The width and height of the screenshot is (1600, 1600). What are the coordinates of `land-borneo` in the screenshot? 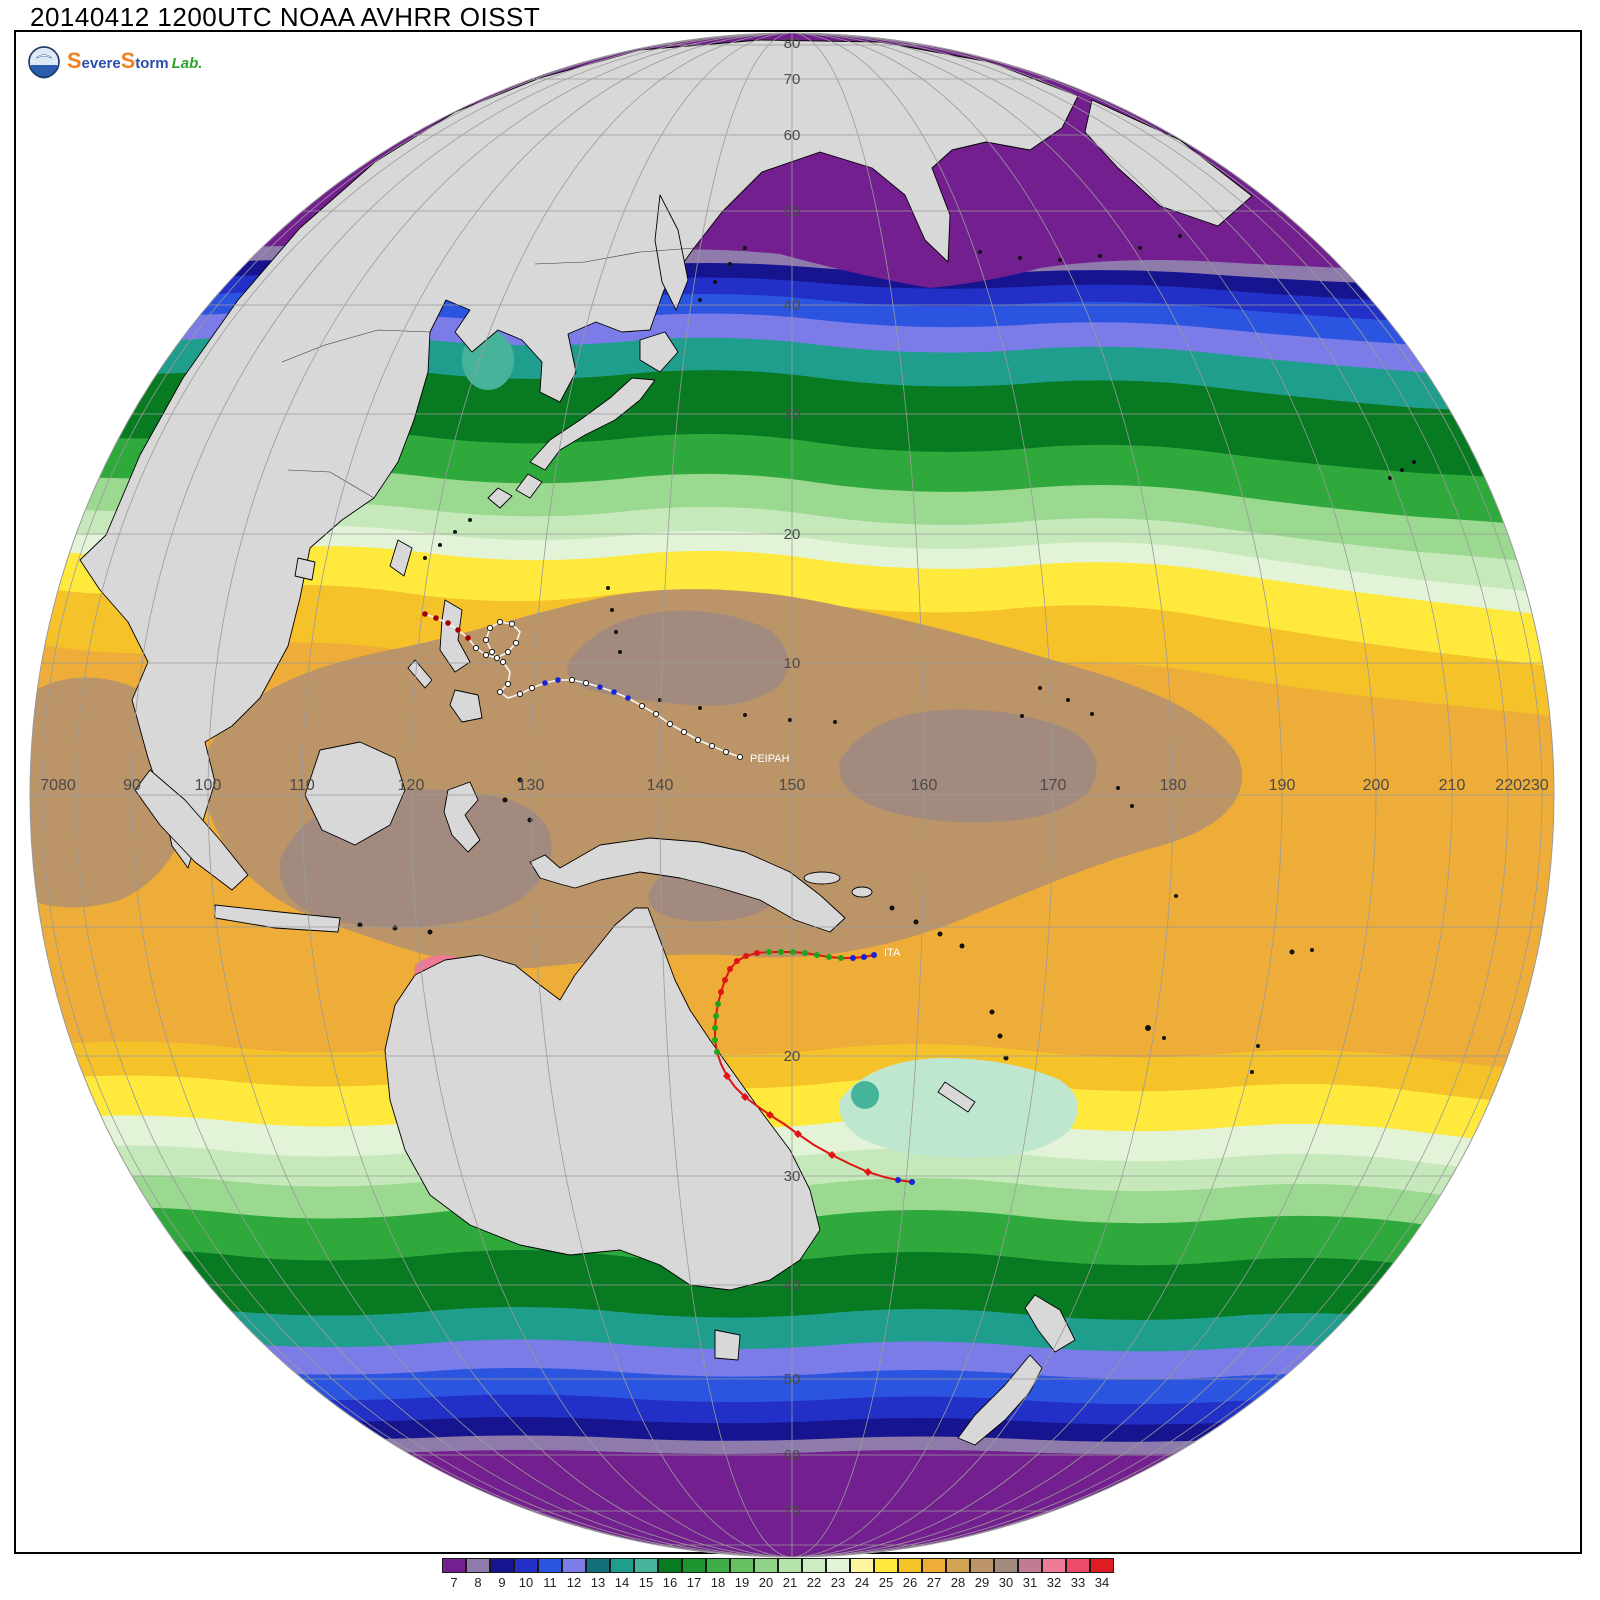 It's located at (355, 793).